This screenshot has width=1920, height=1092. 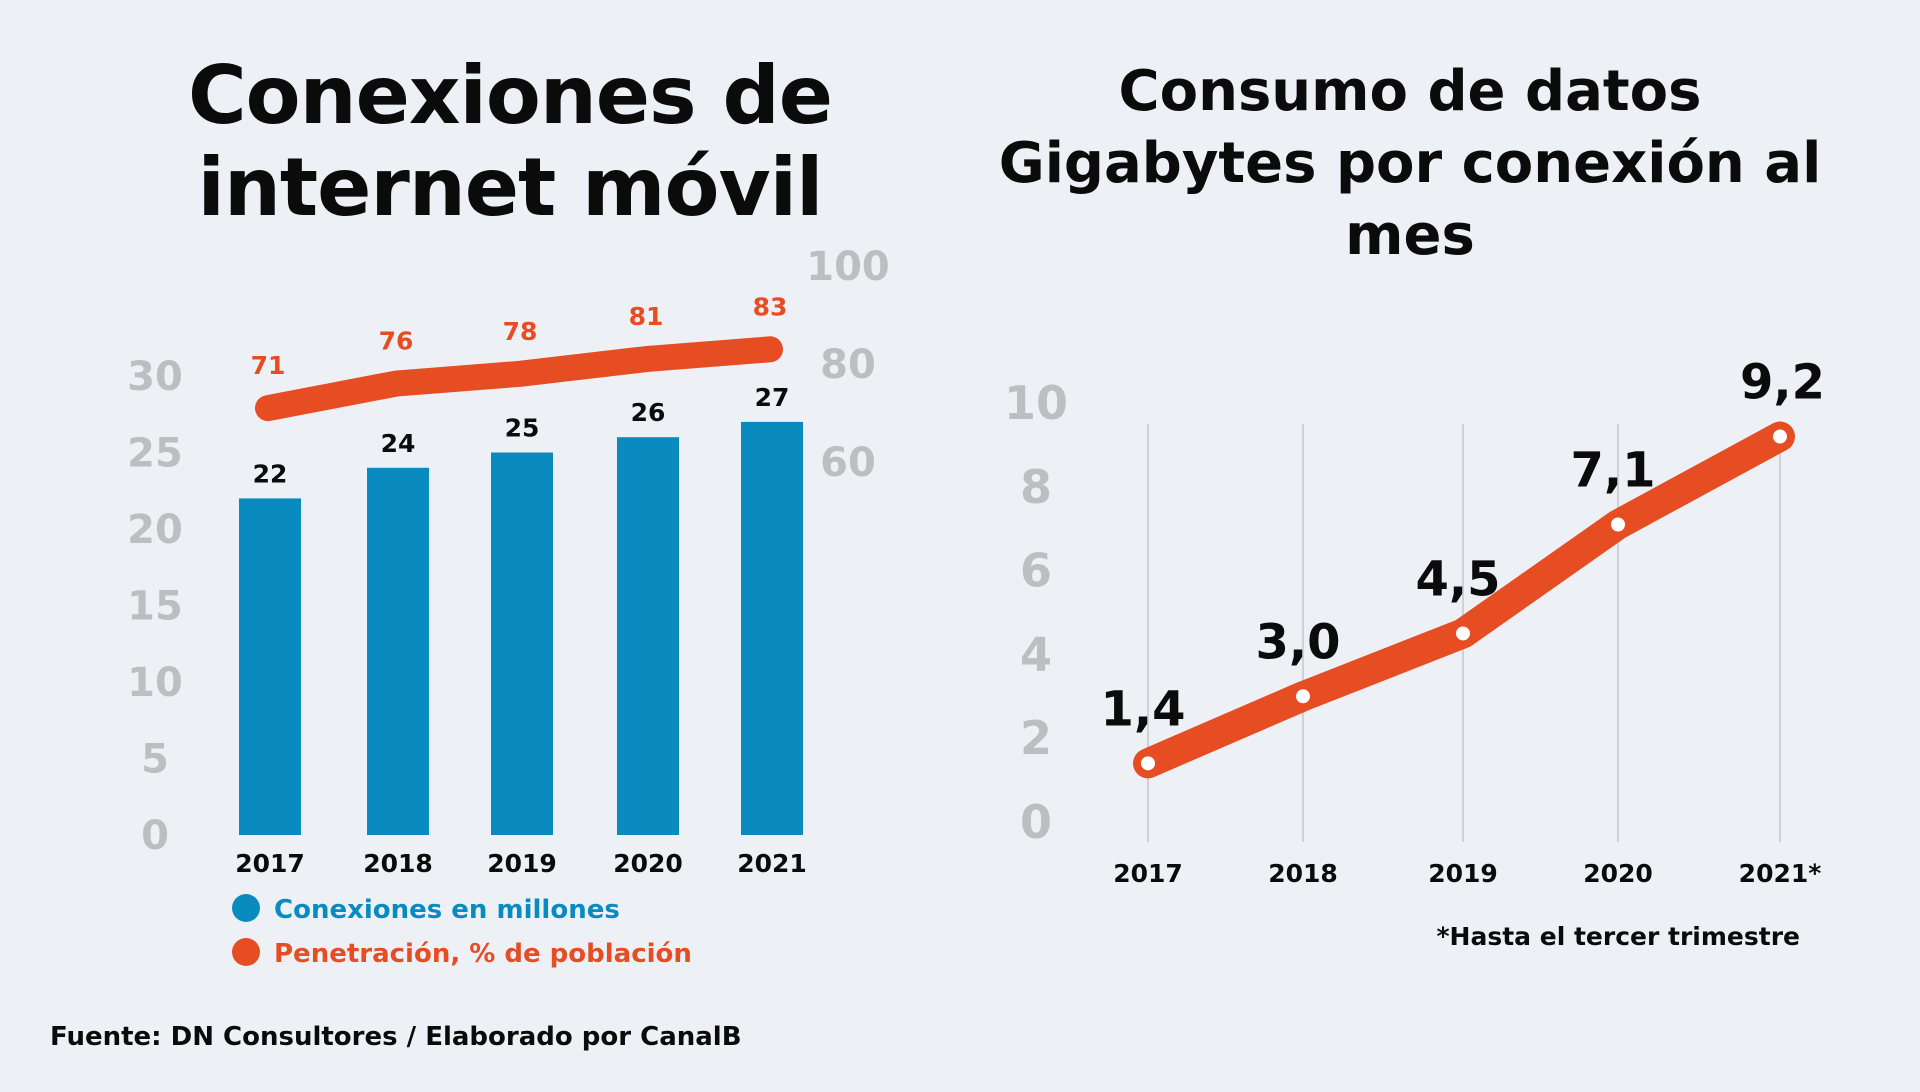 What do you see at coordinates (510, 141) in the screenshot?
I see `chart-title-connections: Conexiones de internet móvil` at bounding box center [510, 141].